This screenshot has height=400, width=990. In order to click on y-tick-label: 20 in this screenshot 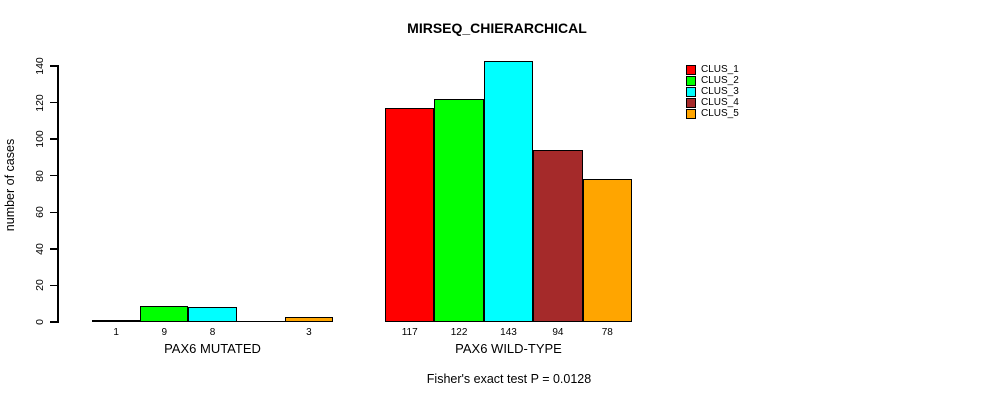, I will do `click(40, 285)`.